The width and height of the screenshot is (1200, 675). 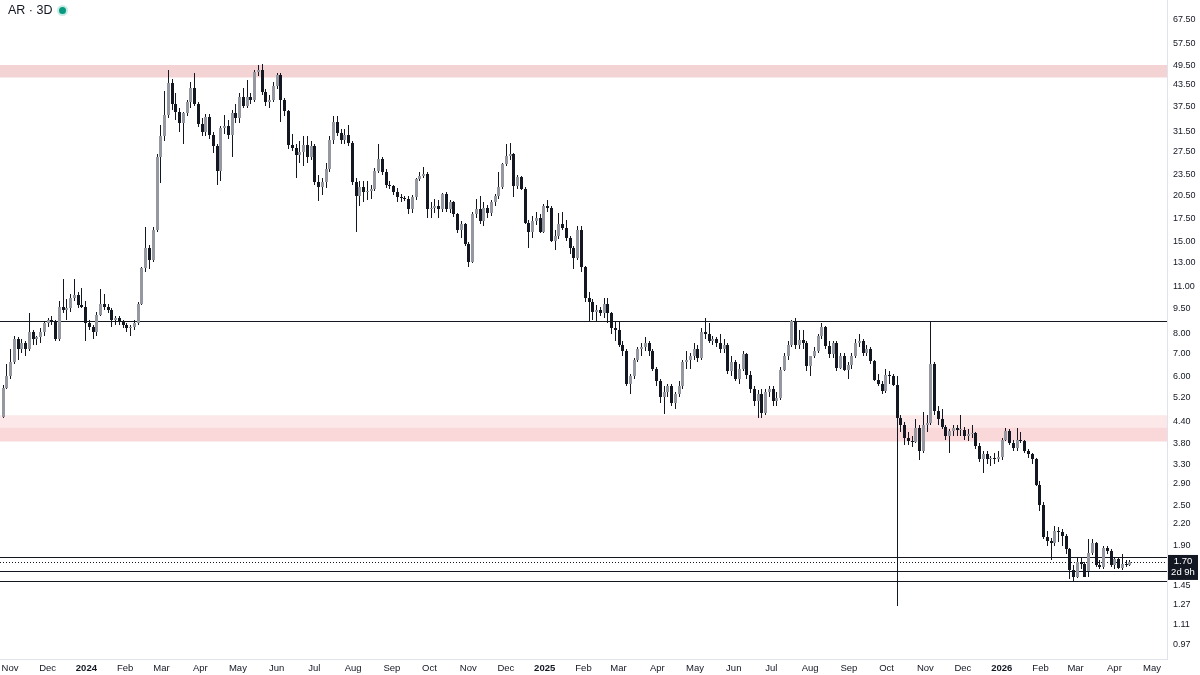 I want to click on y-tick-label: 43.50, so click(x=1184, y=83).